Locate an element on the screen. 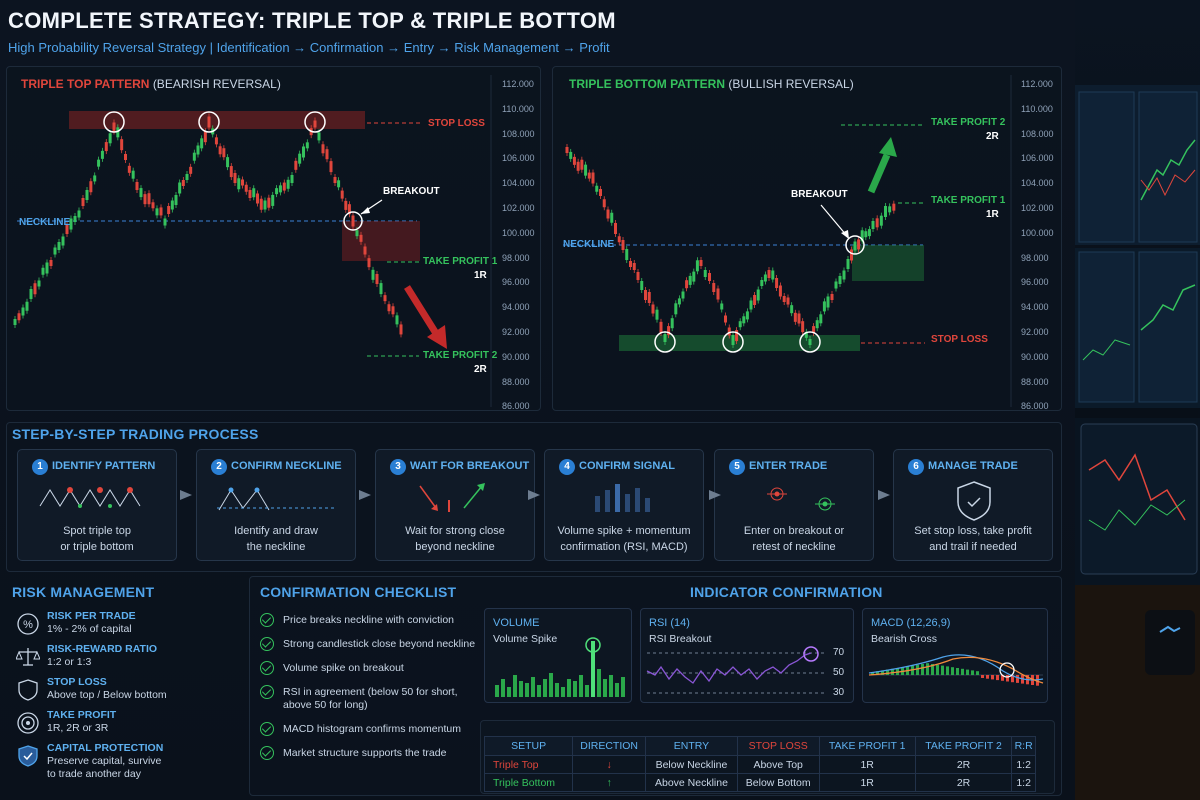  shield-icon is located at coordinates (974, 501).